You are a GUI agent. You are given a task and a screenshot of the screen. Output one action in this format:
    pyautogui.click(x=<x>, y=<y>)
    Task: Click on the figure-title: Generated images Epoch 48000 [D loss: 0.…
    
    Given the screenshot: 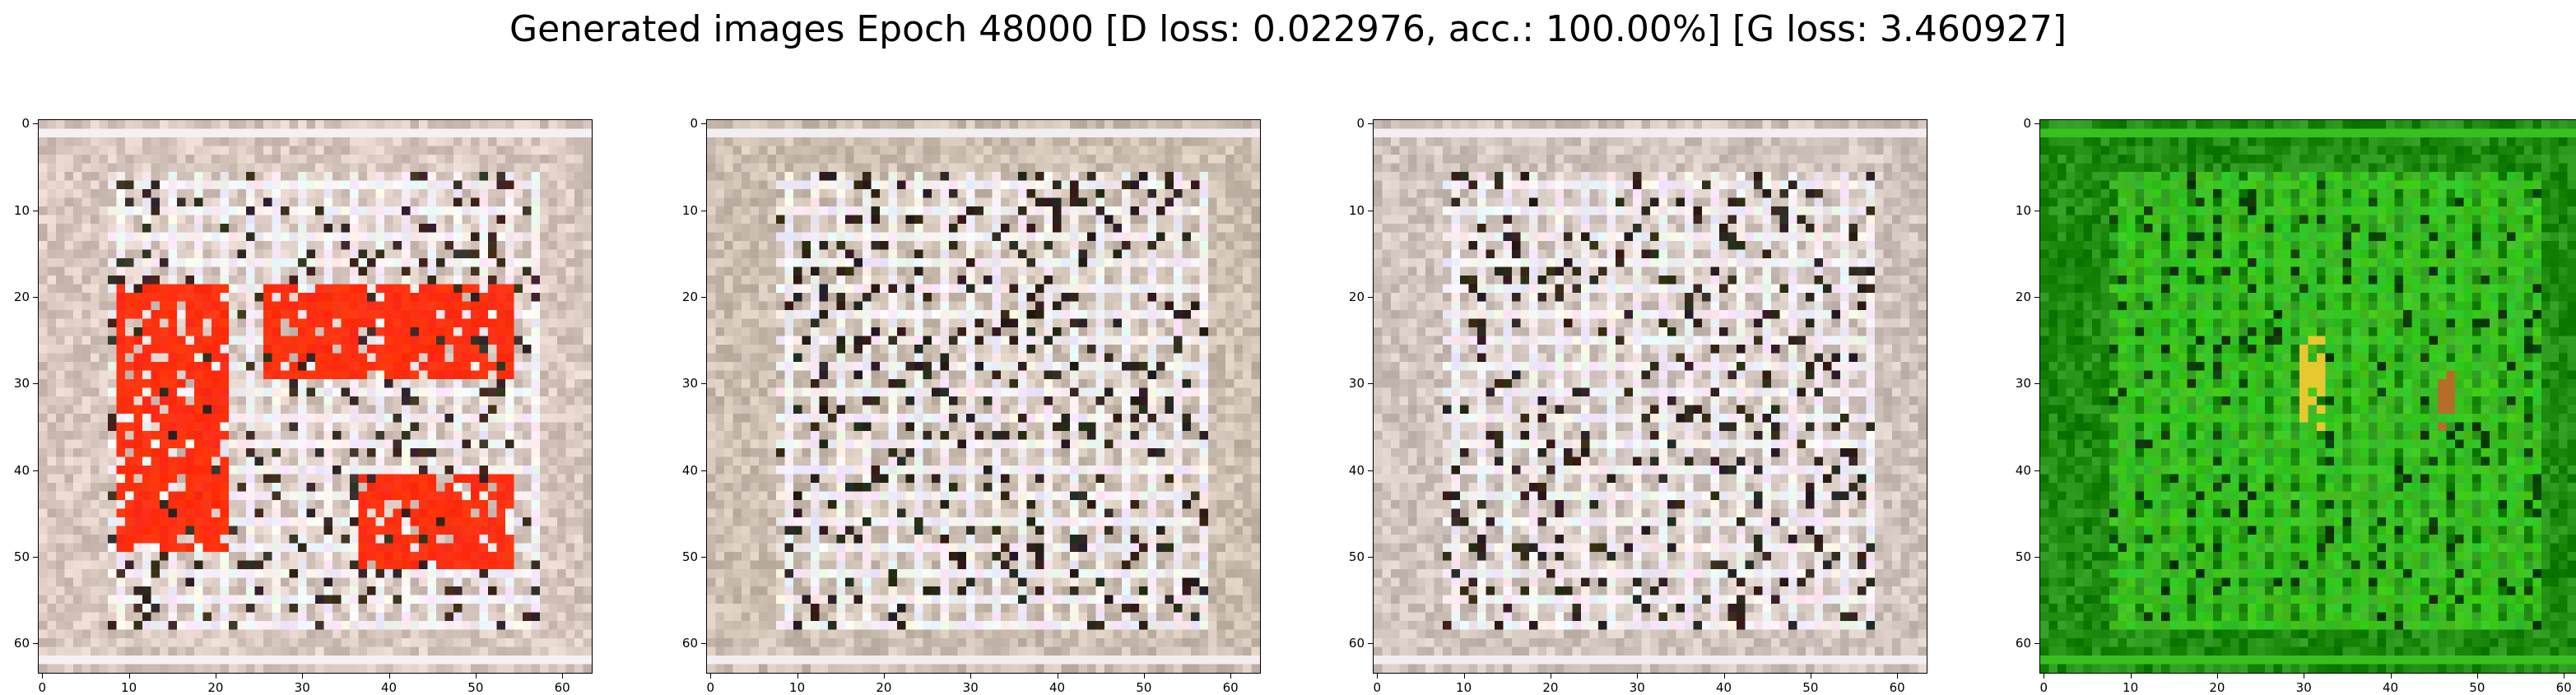 What is the action you would take?
    pyautogui.click(x=1288, y=29)
    